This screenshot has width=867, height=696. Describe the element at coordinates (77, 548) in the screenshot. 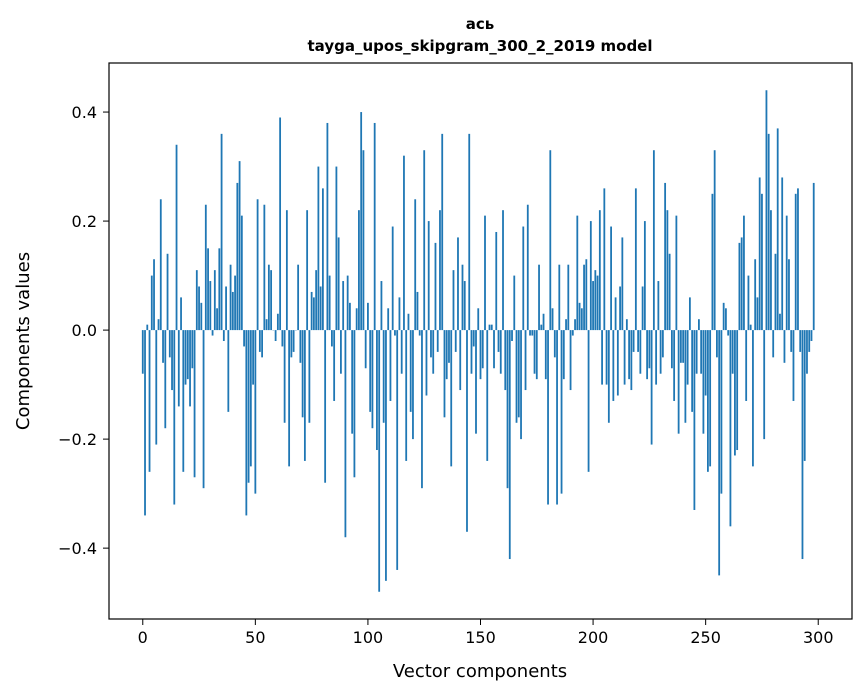

I see `y-tick-label: −0.4` at that location.